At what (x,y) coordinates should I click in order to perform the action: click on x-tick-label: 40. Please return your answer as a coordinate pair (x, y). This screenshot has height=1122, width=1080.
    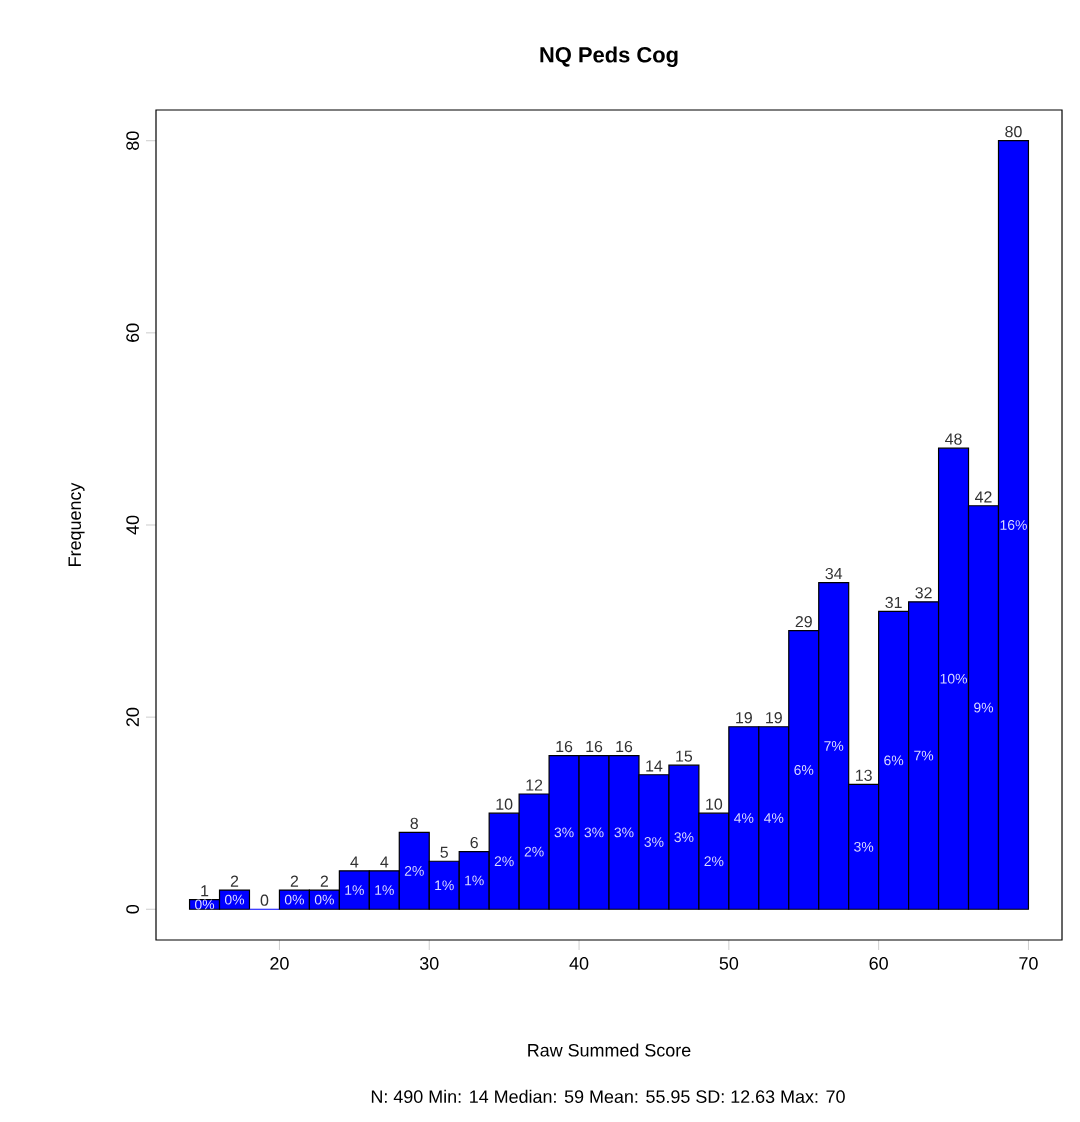
    Looking at the image, I should click on (579, 963).